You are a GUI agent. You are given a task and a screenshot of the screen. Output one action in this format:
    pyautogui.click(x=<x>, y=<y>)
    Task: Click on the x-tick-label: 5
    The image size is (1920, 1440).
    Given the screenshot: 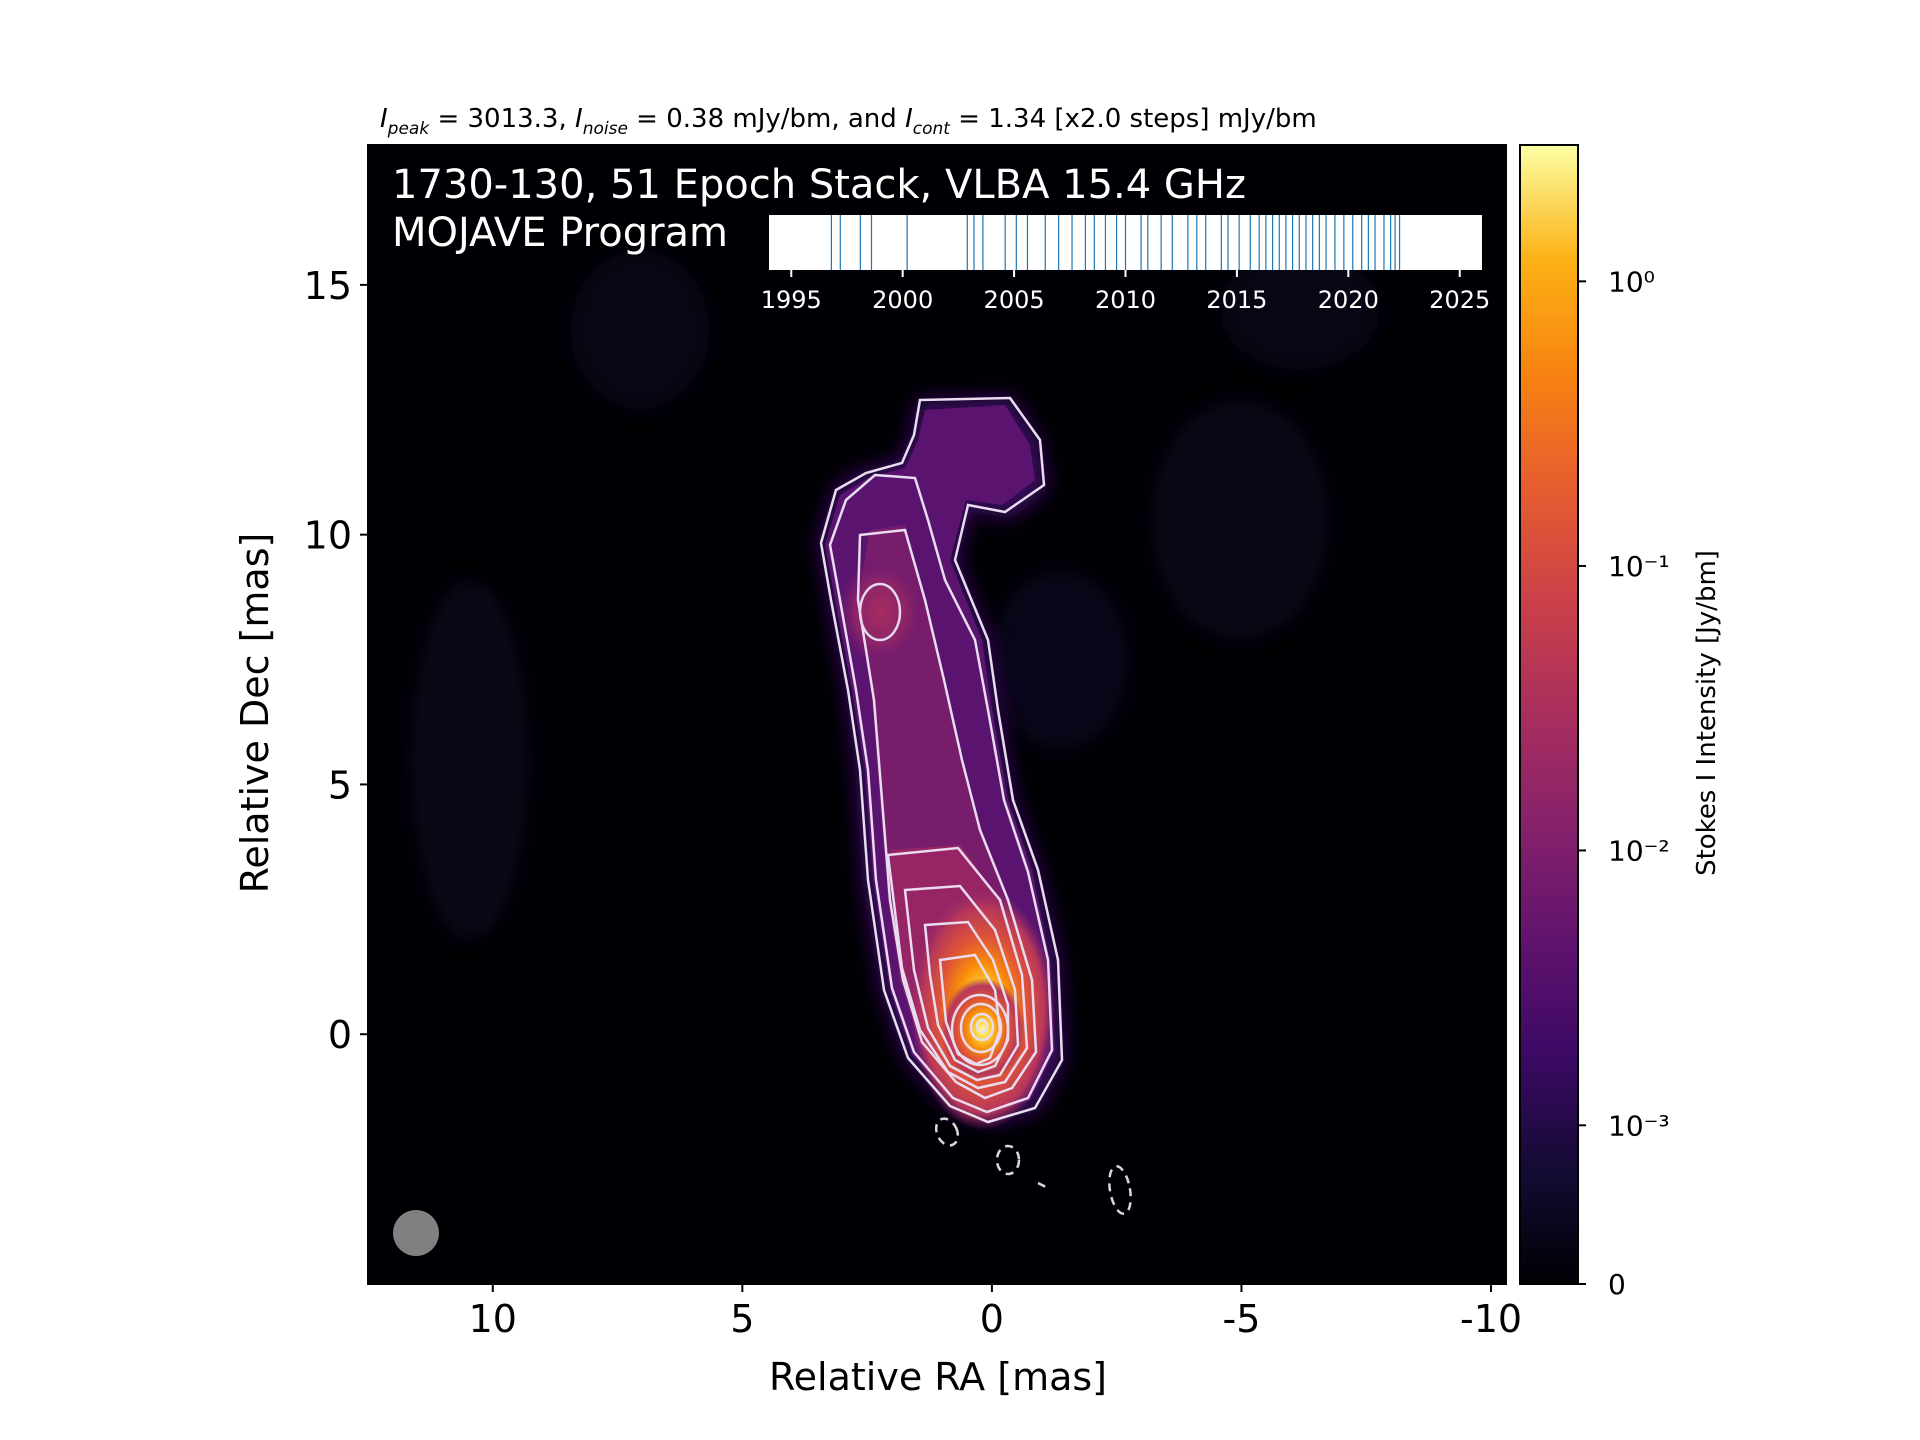 What is the action you would take?
    pyautogui.click(x=742, y=1319)
    